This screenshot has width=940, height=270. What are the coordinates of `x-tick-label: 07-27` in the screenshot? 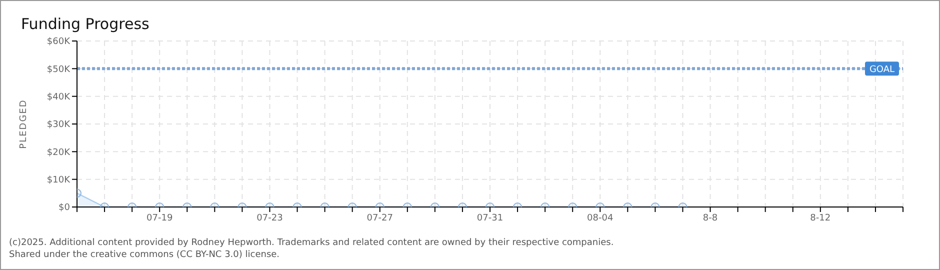 It's located at (379, 218).